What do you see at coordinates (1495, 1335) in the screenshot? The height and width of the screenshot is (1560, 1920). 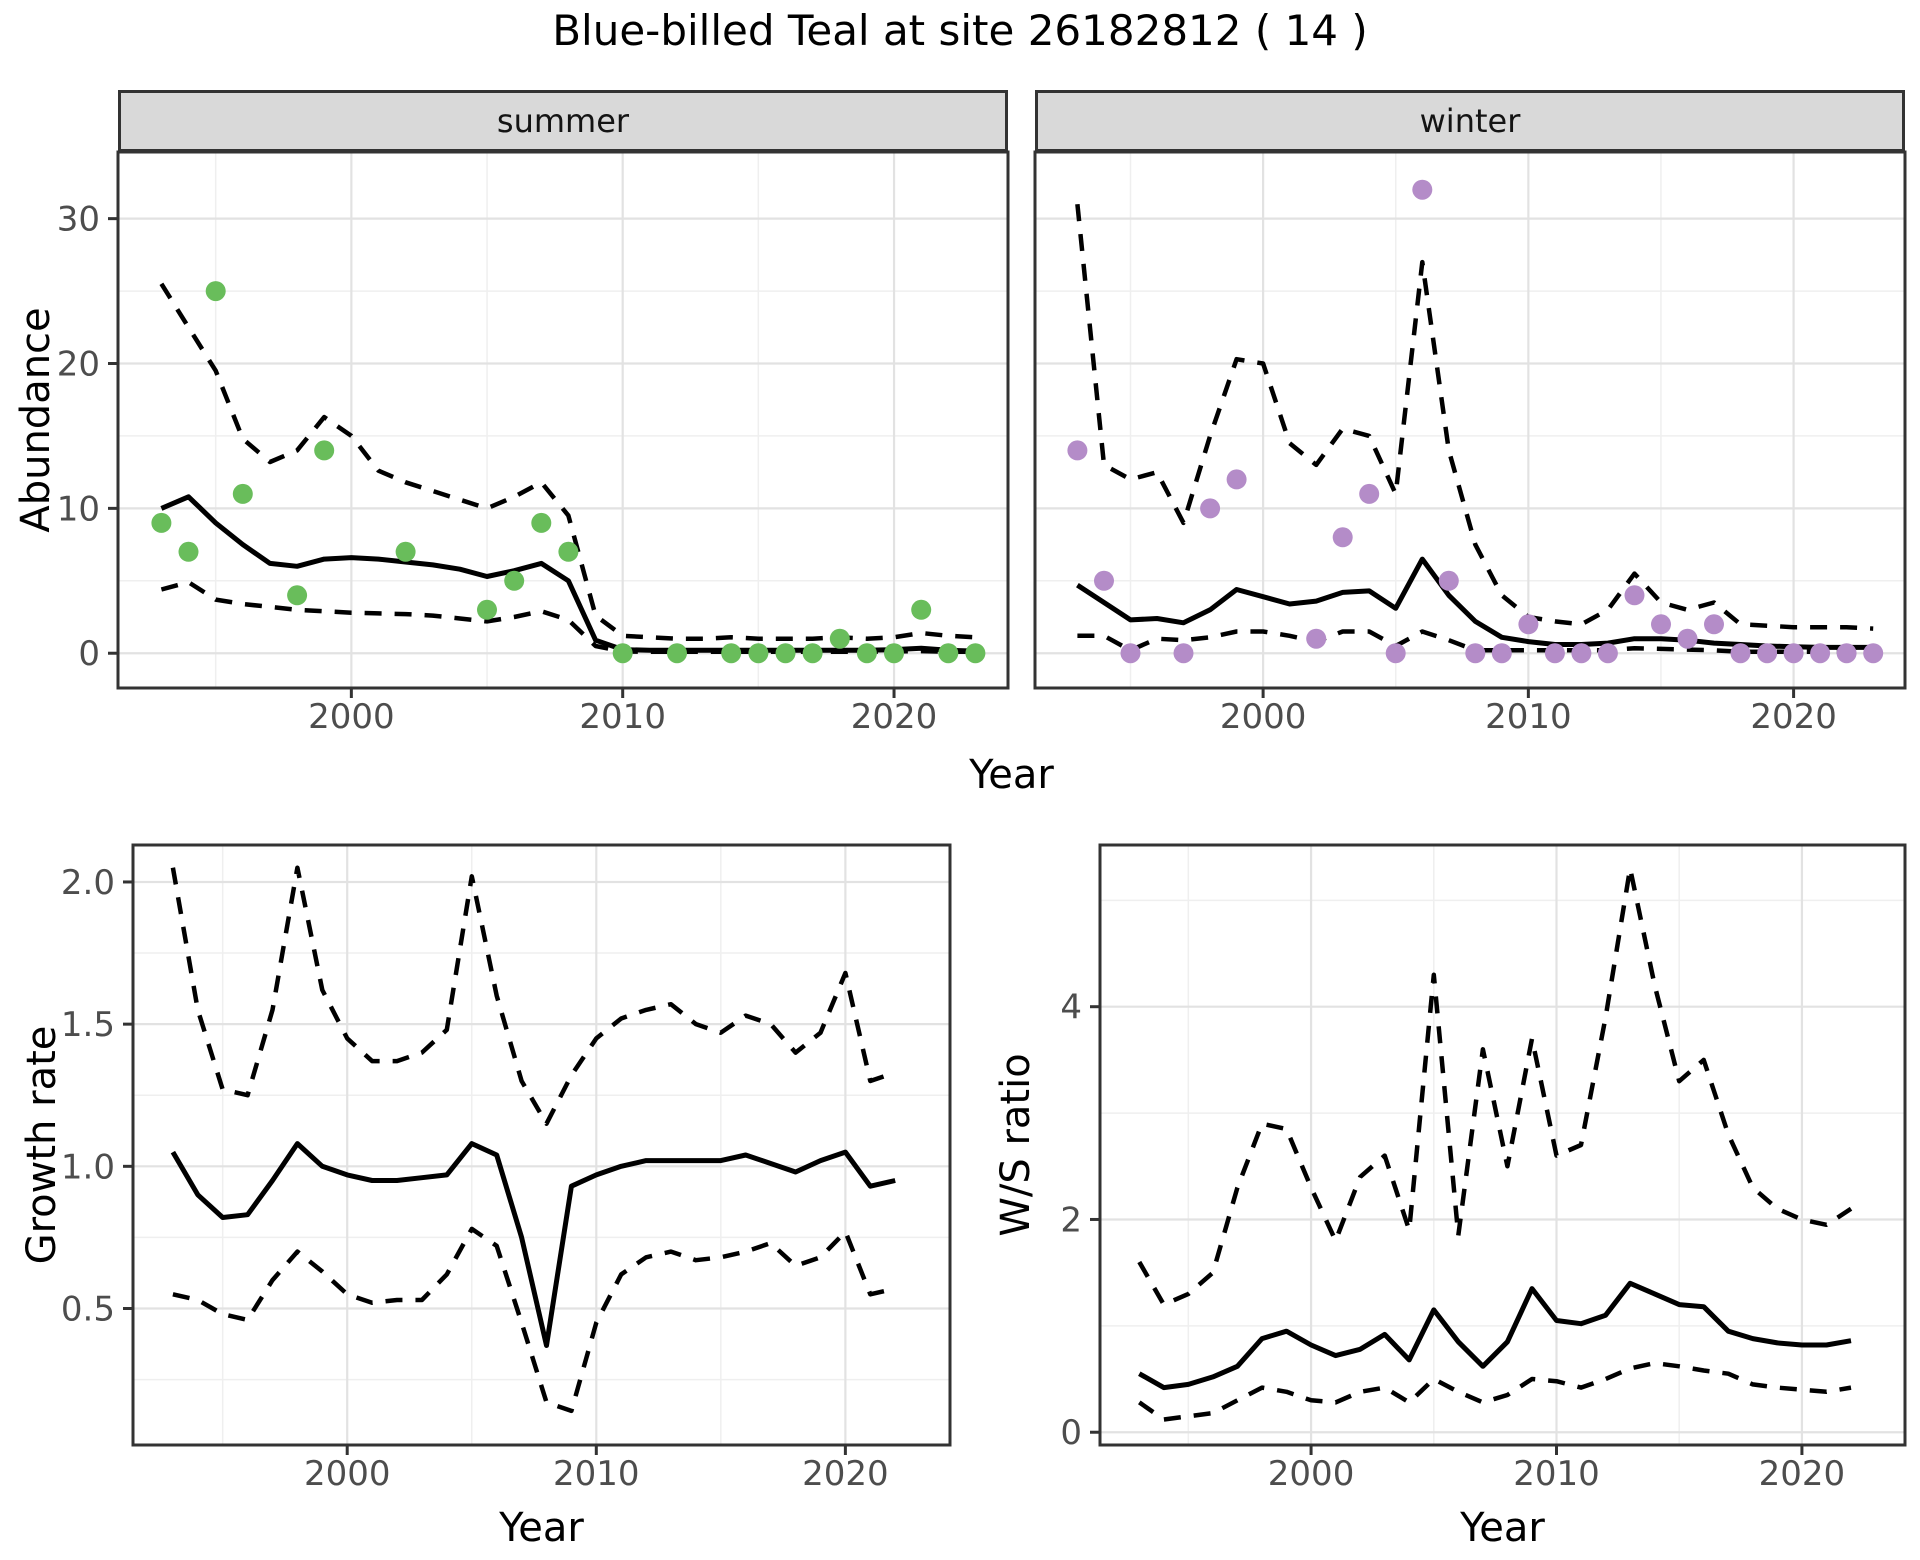 I see `ws-ratio-median-line` at bounding box center [1495, 1335].